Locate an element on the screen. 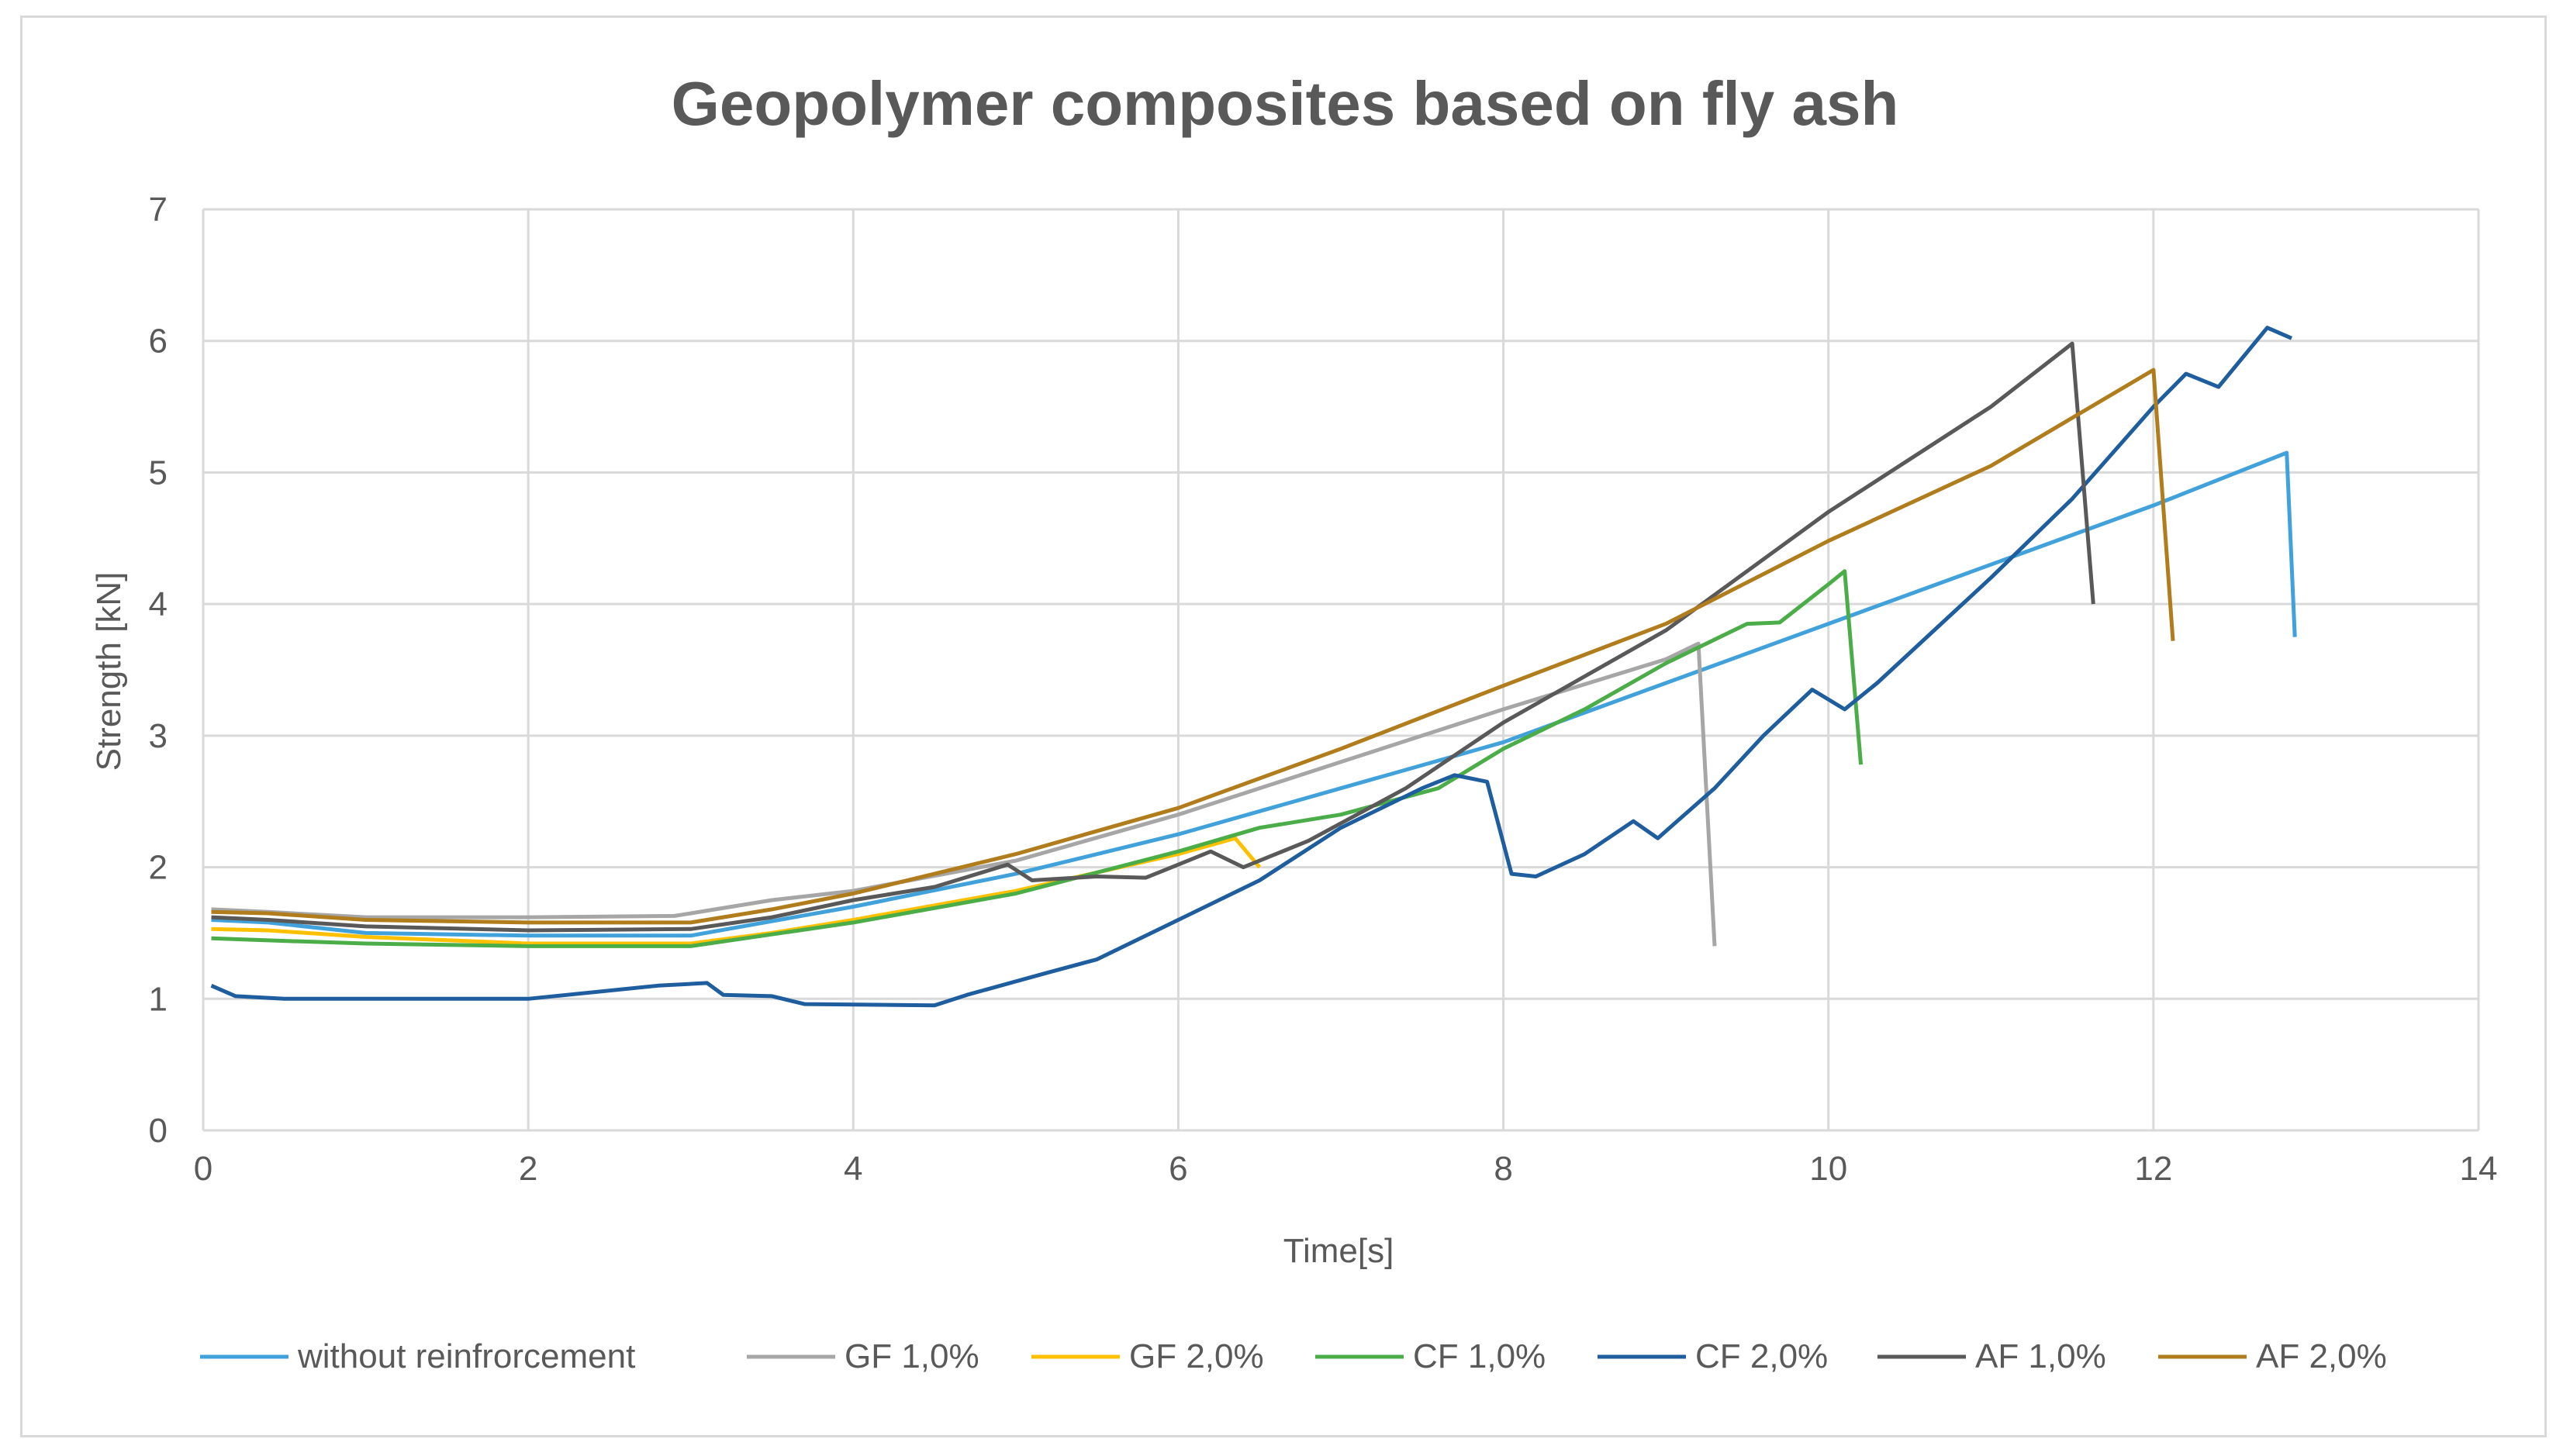 The image size is (2570, 1456). y-tick-label: 3 is located at coordinates (159, 736).